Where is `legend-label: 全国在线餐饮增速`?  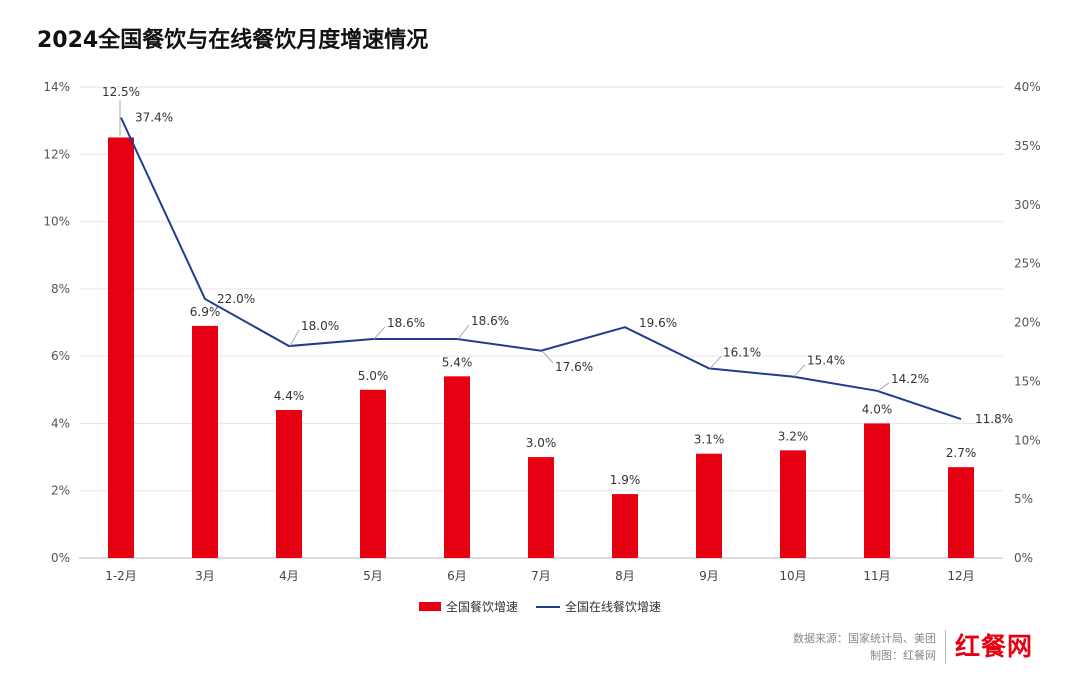
legend-label: 全国在线餐饮增速 is located at coordinates (613, 607).